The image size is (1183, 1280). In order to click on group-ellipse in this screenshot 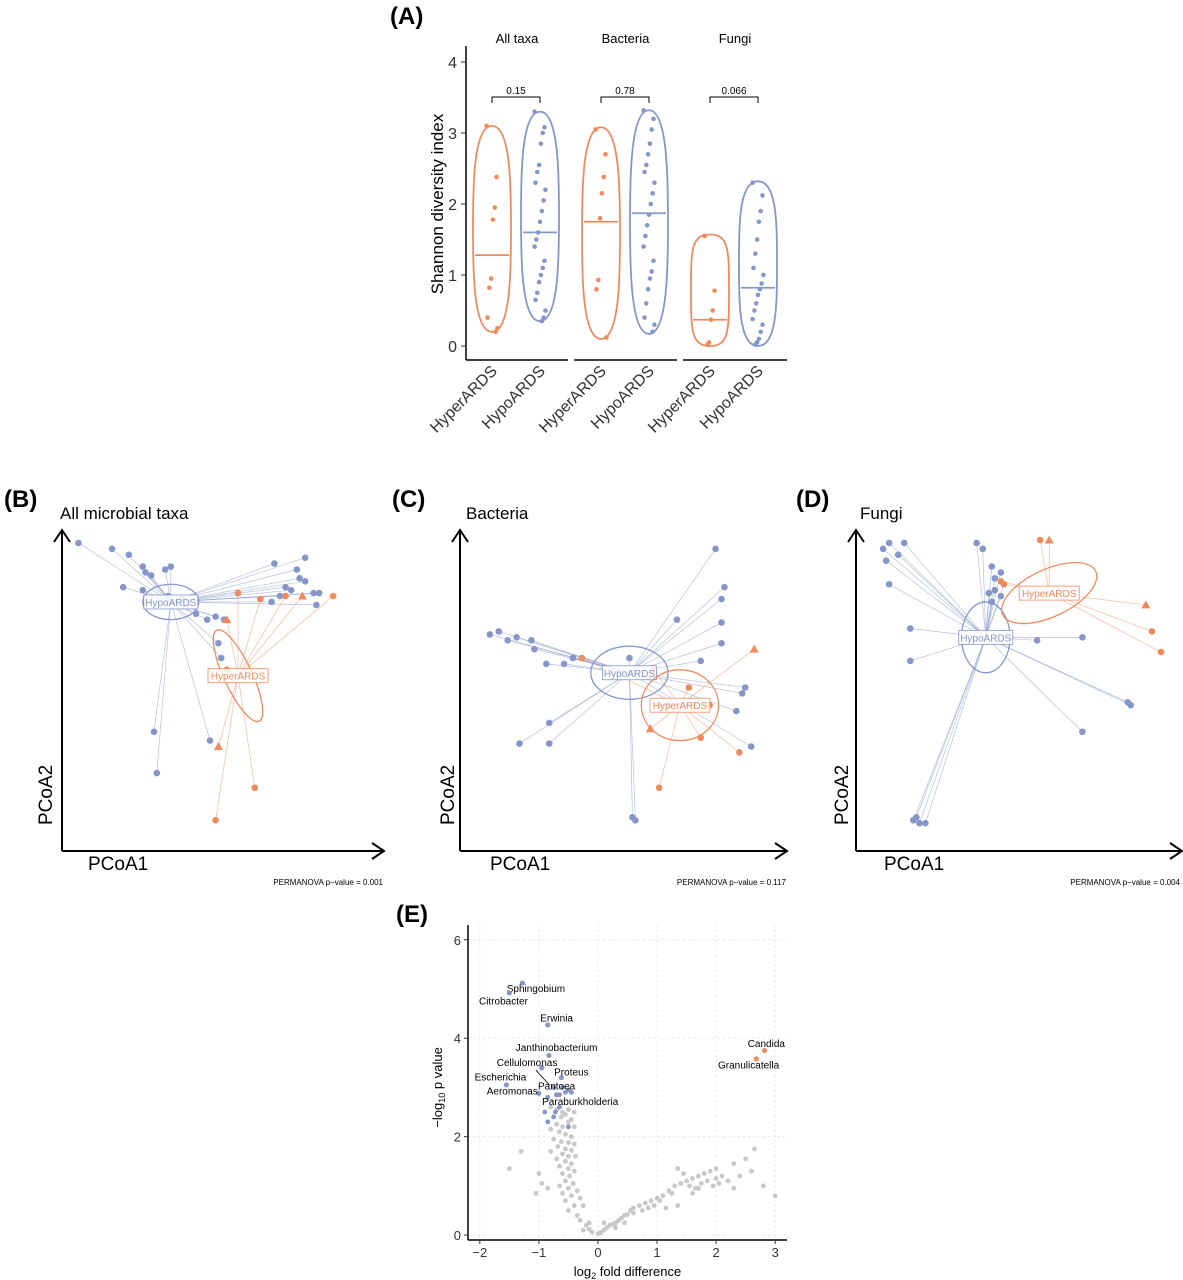, I will do `click(680, 705)`.